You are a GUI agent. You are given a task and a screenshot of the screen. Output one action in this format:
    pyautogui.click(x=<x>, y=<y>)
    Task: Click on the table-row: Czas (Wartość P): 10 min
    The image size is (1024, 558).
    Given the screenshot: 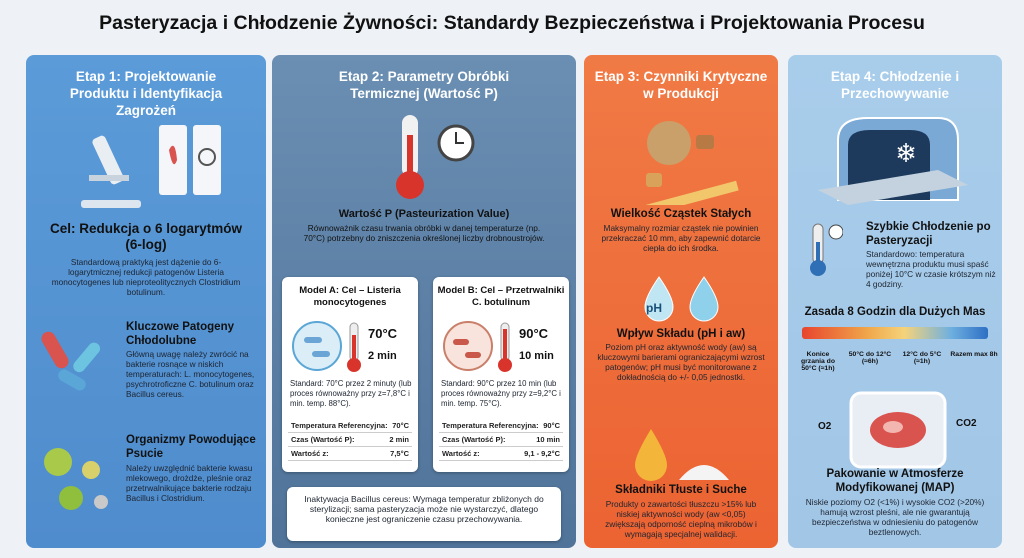 What is the action you would take?
    pyautogui.click(x=501, y=440)
    